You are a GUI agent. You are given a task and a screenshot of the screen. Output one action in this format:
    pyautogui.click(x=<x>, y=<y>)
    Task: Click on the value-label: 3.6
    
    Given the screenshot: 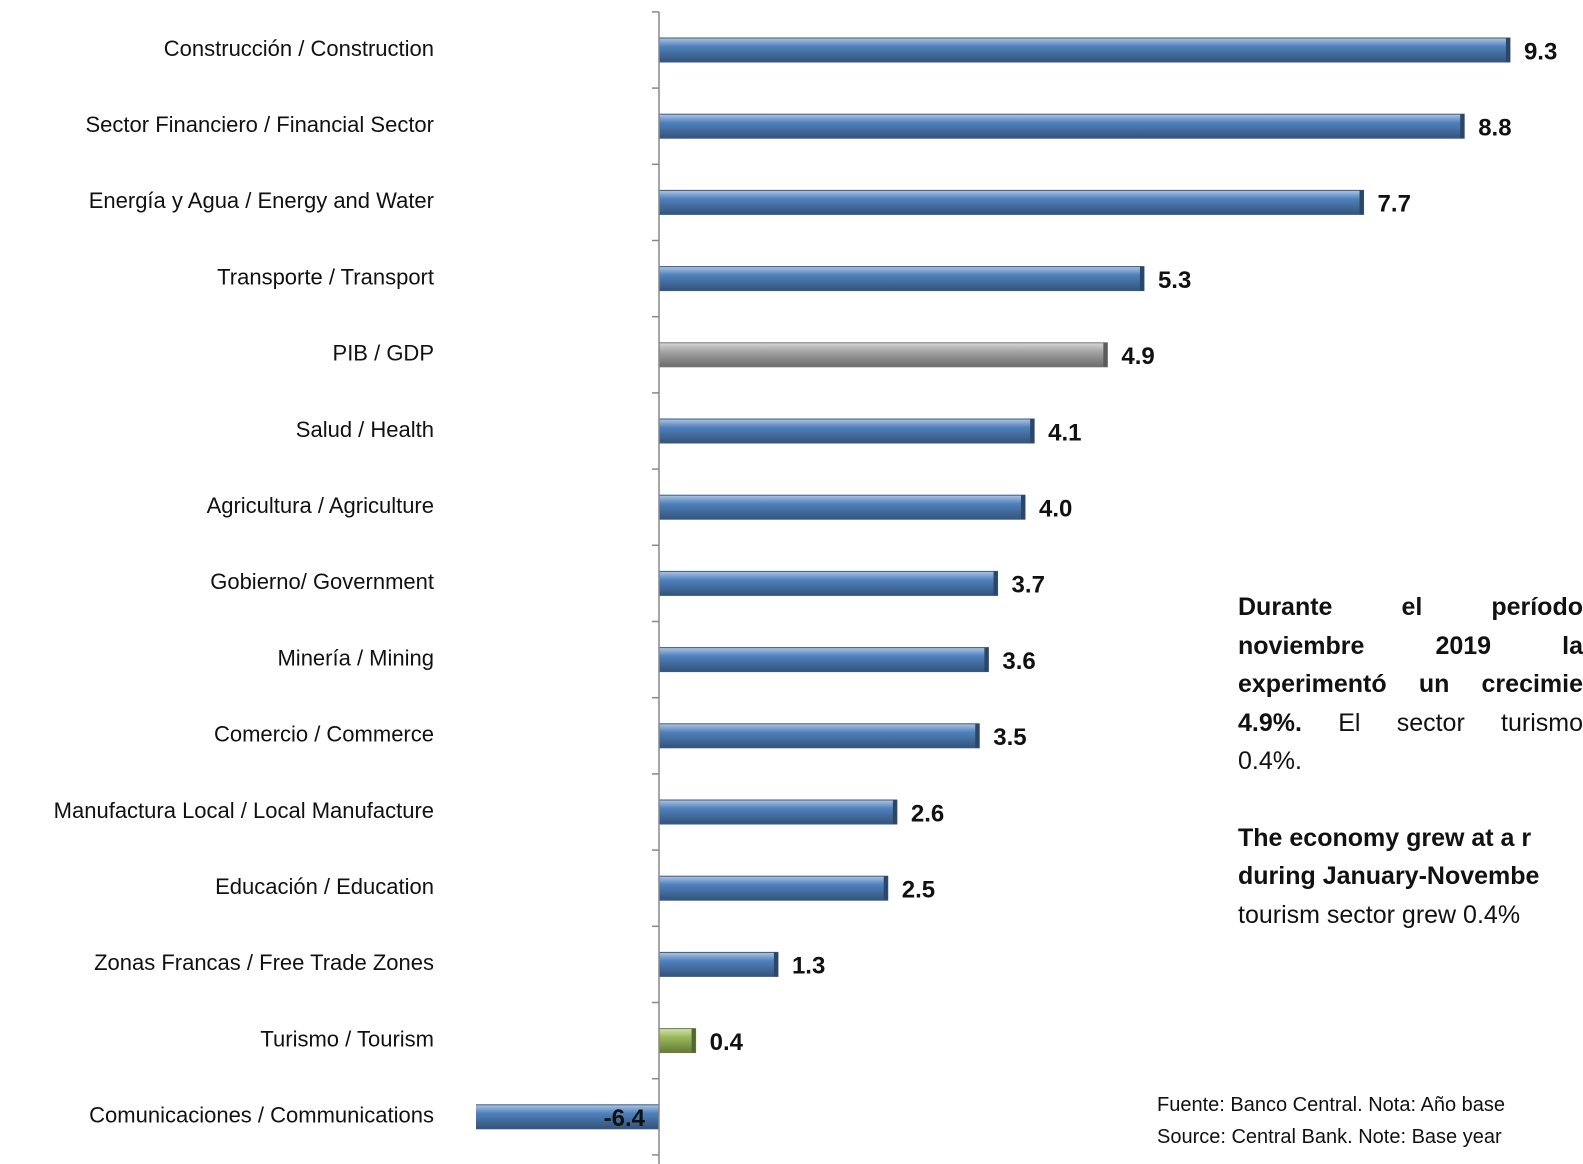 What is the action you would take?
    pyautogui.click(x=1018, y=661)
    